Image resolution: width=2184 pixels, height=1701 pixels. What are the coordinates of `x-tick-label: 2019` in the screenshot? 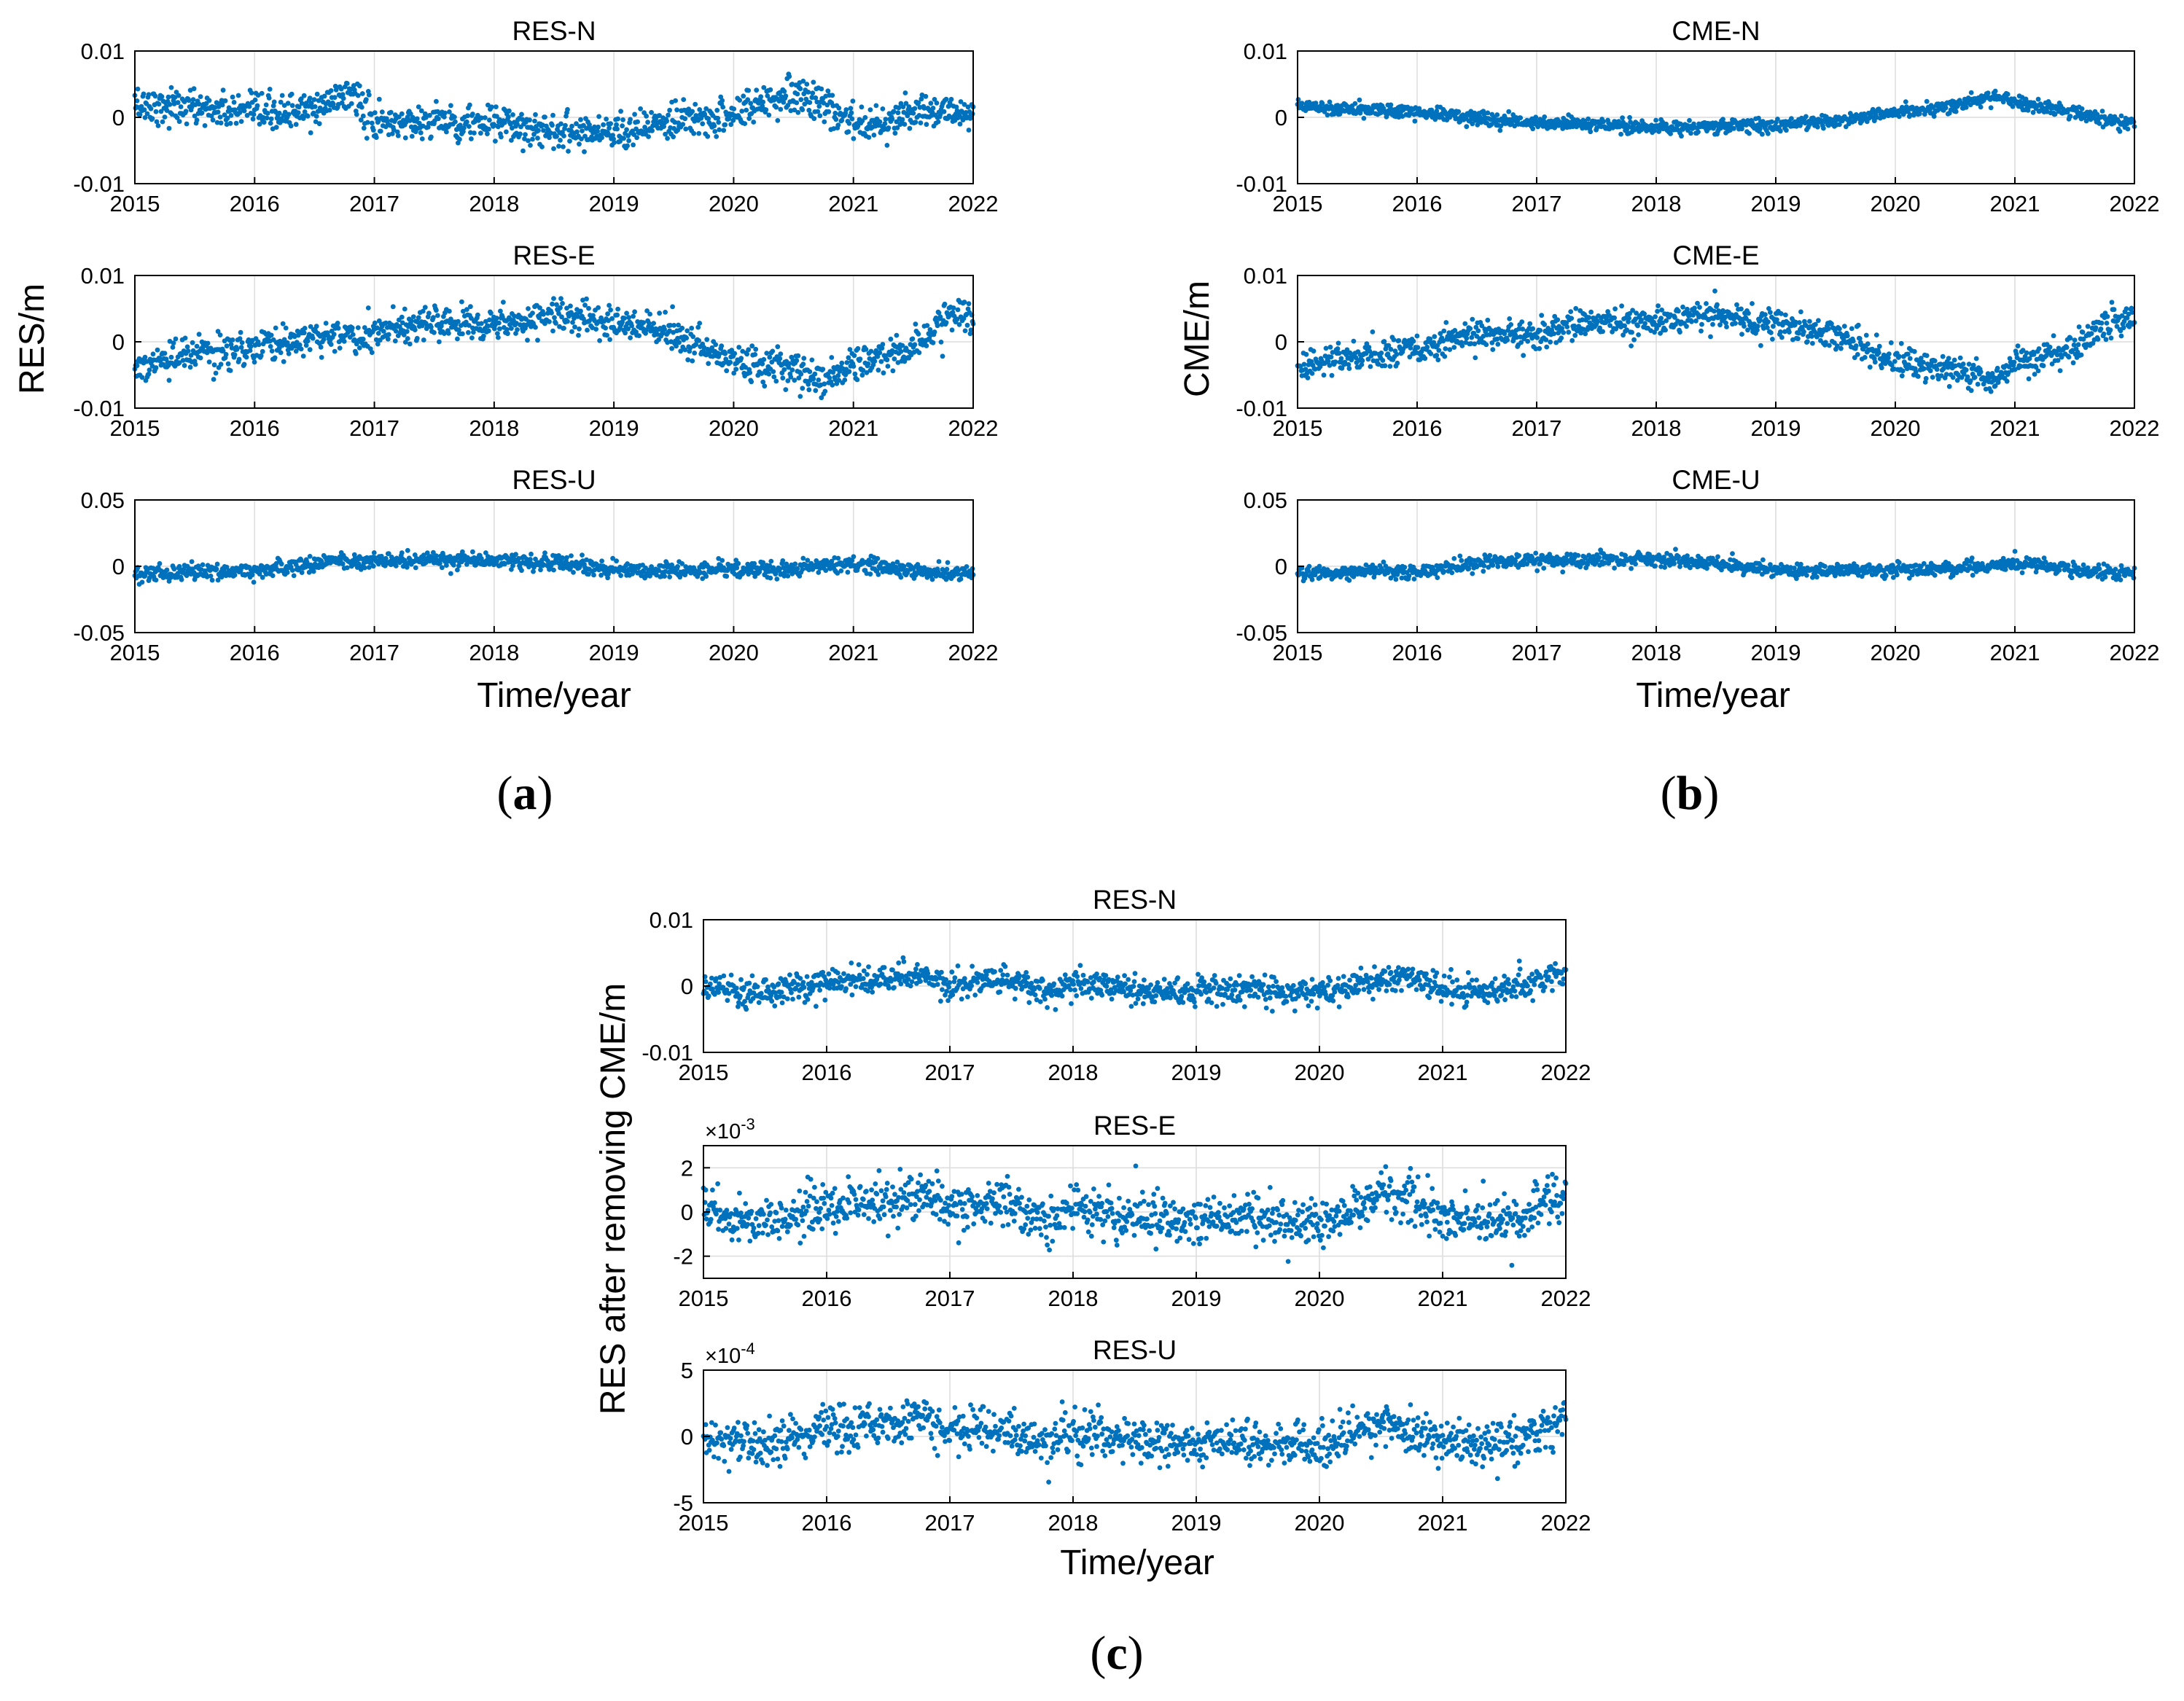 It's located at (1776, 203).